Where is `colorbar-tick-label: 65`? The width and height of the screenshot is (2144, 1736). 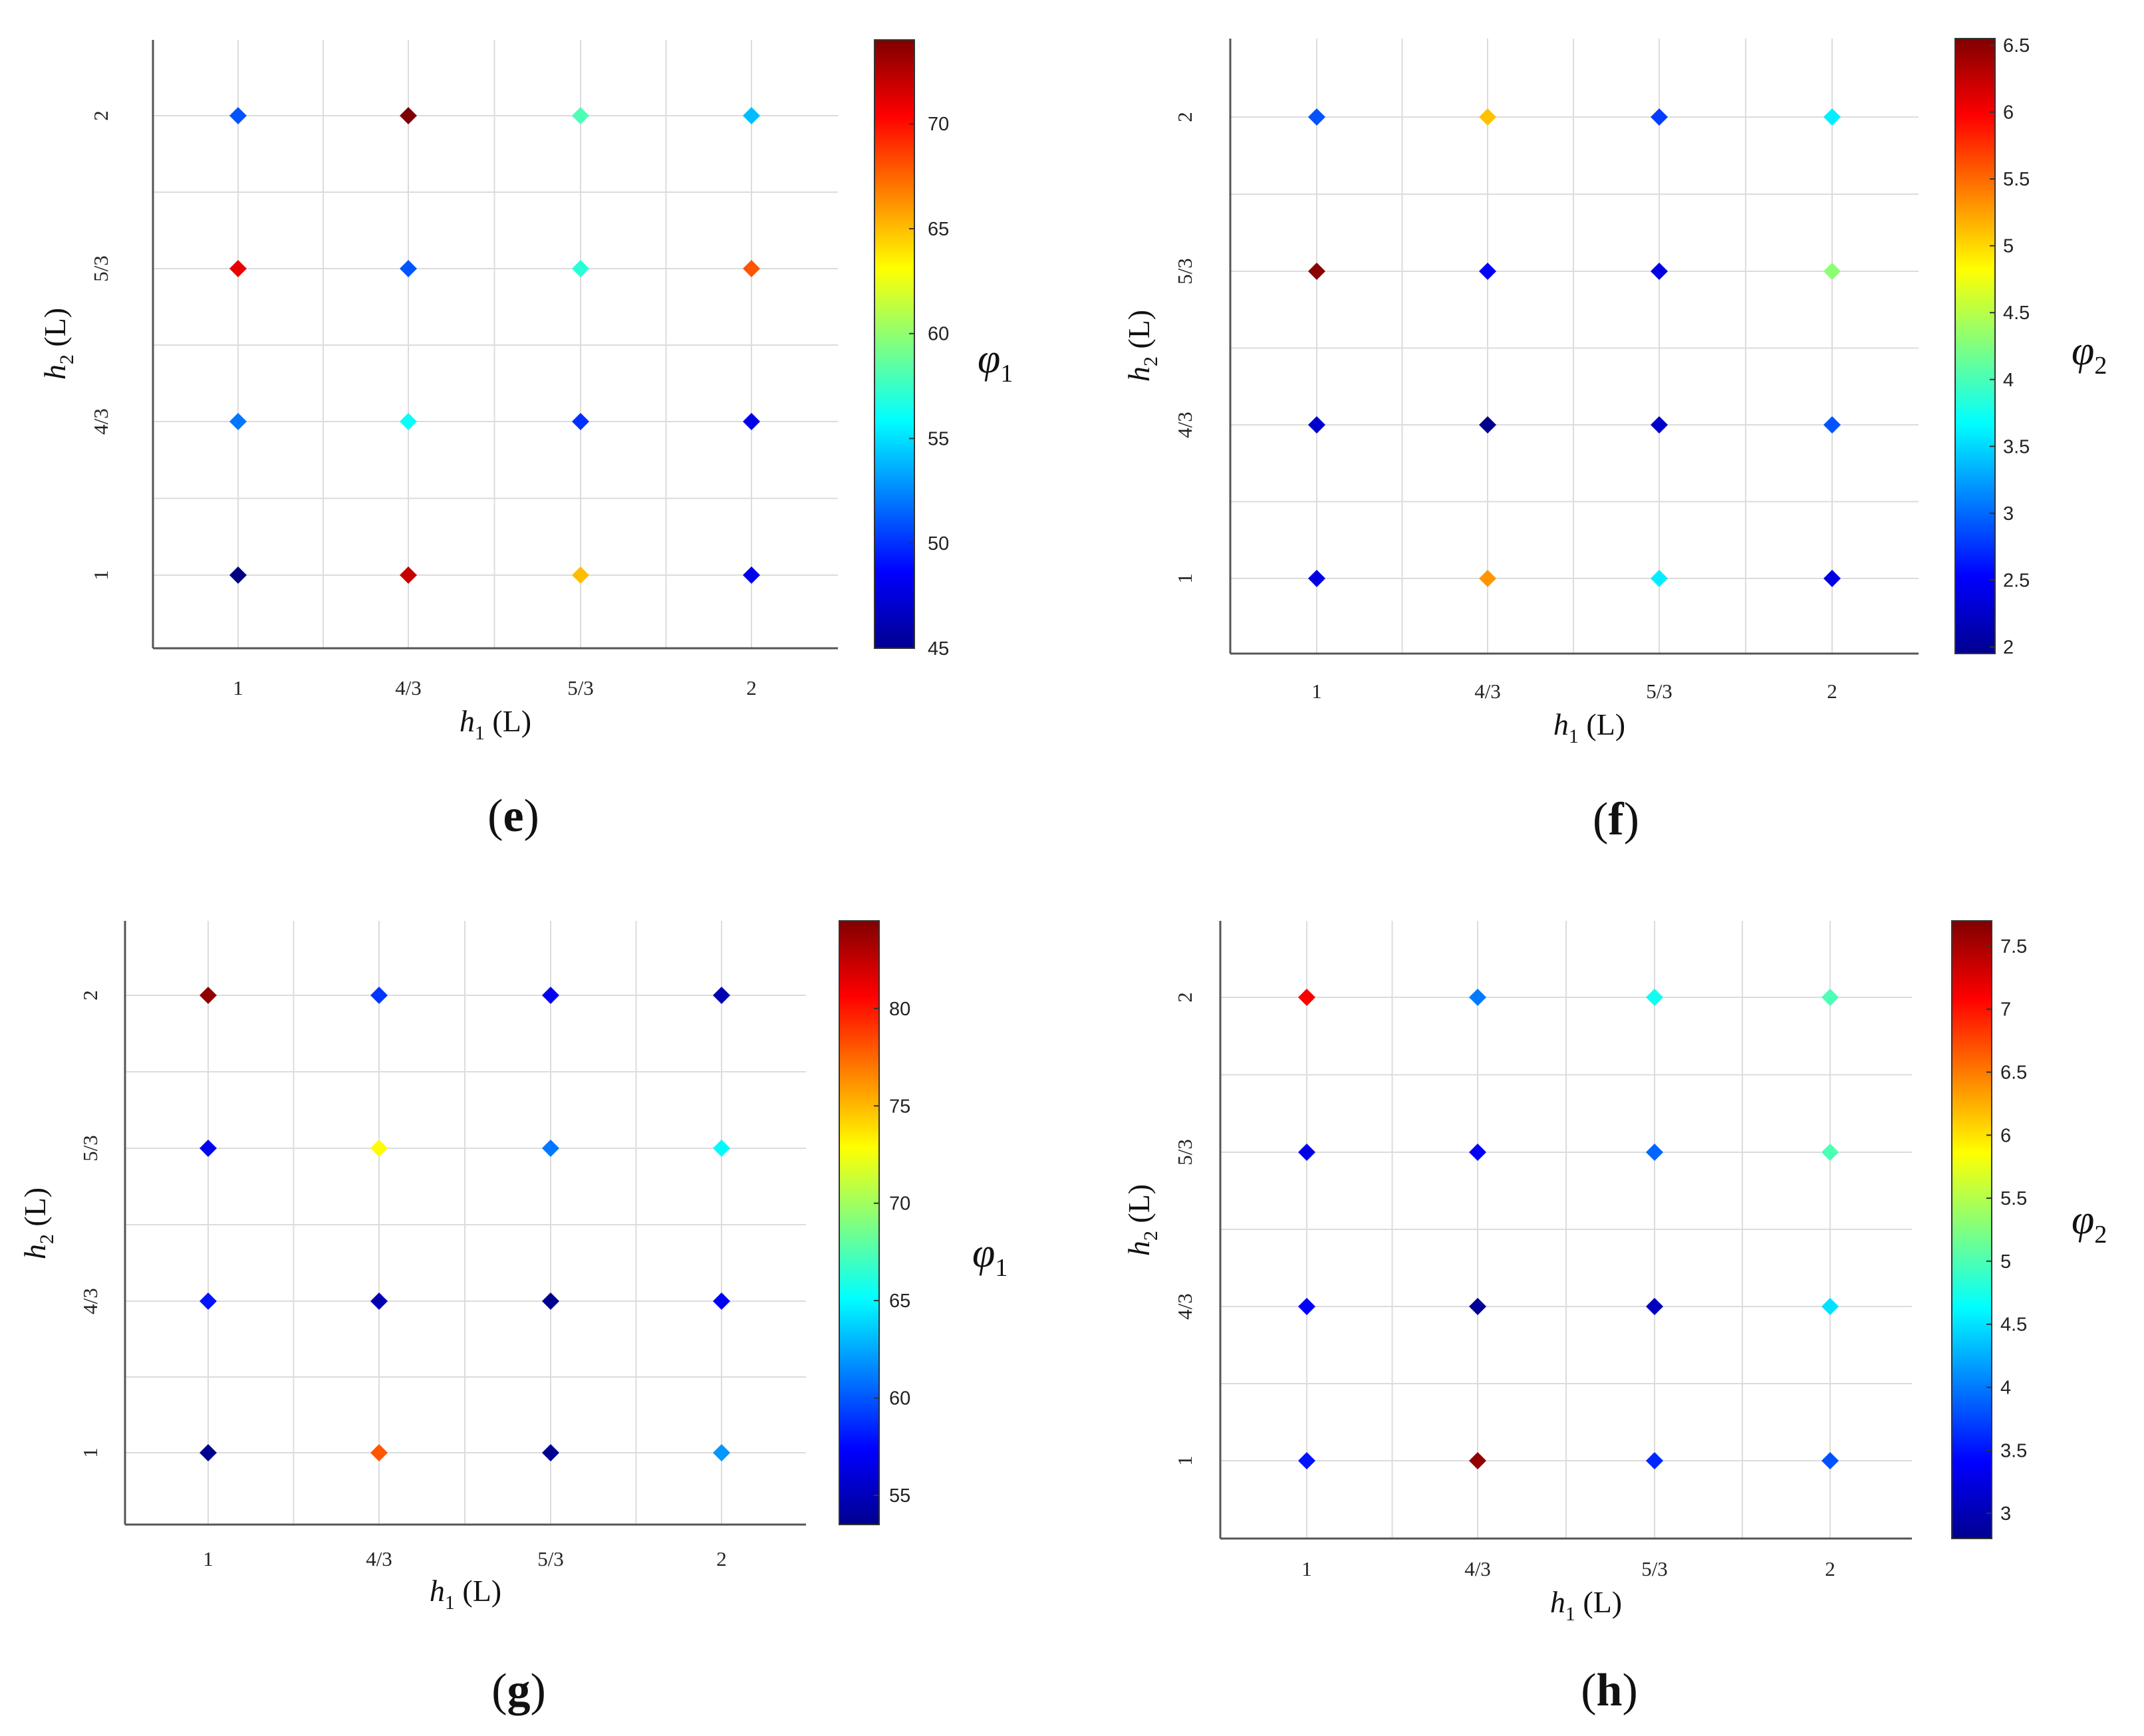
colorbar-tick-label: 65 is located at coordinates (899, 1301).